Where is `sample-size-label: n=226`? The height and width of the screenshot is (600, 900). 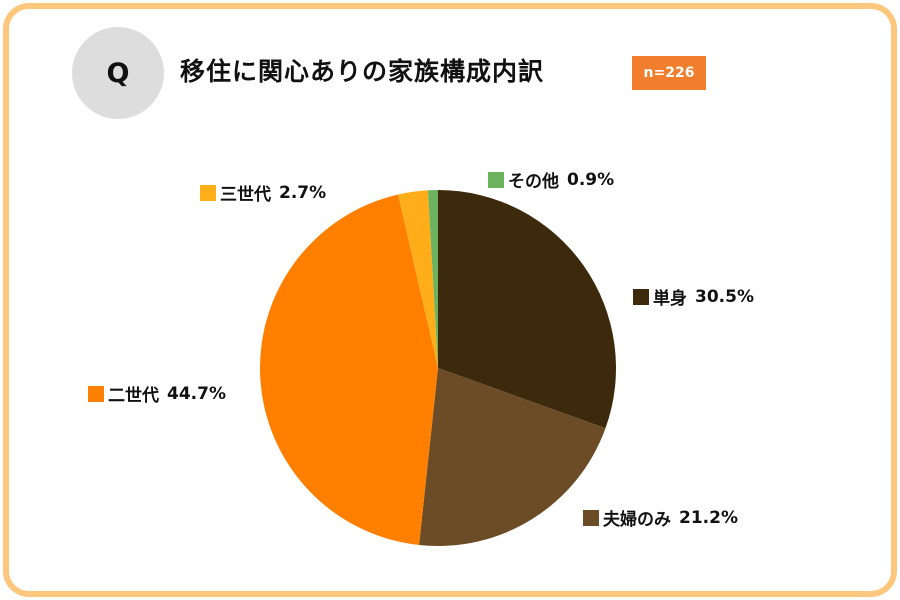
sample-size-label: n=226 is located at coordinates (669, 73).